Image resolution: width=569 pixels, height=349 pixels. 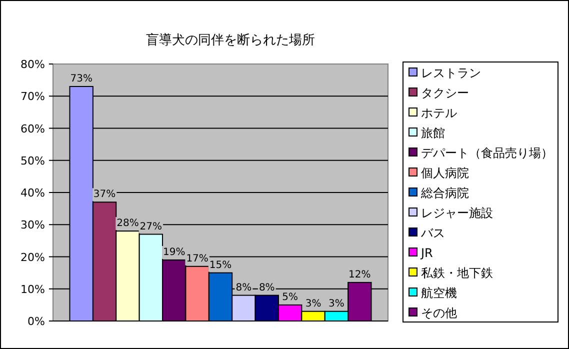 What do you see at coordinates (439, 293) in the screenshot?
I see `legend-label: 航空機` at bounding box center [439, 293].